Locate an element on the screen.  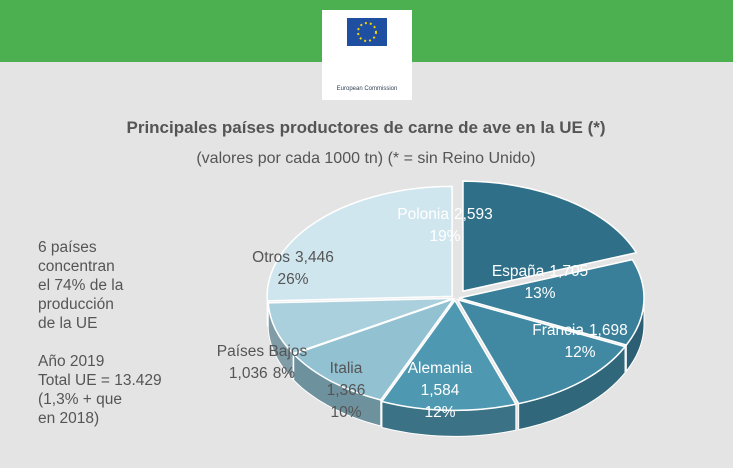
value-label: 1,698 is located at coordinates (608, 330).